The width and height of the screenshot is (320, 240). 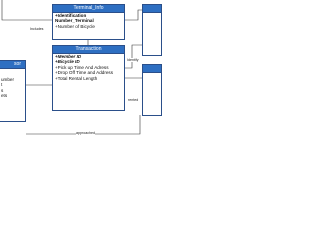 I want to click on entity-title: Terminal_Info, so click(x=88, y=9).